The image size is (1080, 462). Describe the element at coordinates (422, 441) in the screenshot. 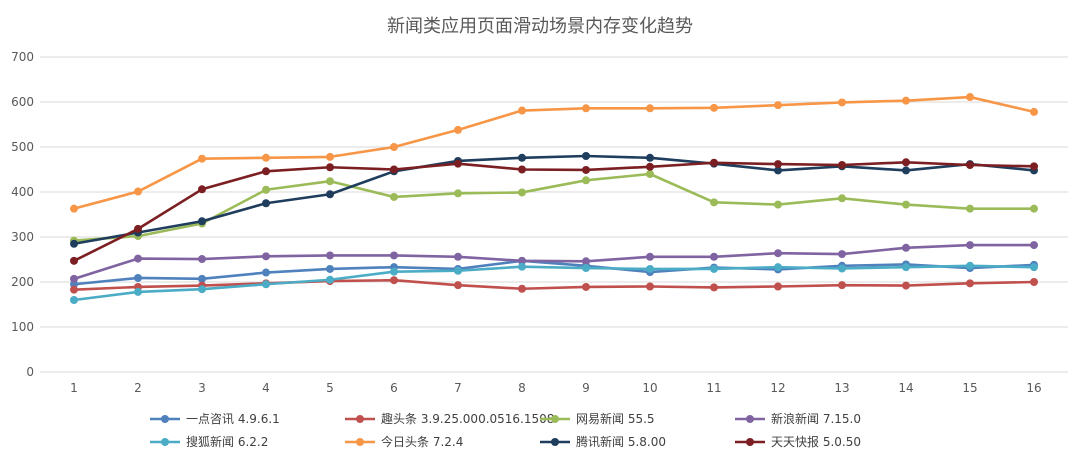

I see `legend-label: 今日头条 7.2.4` at that location.